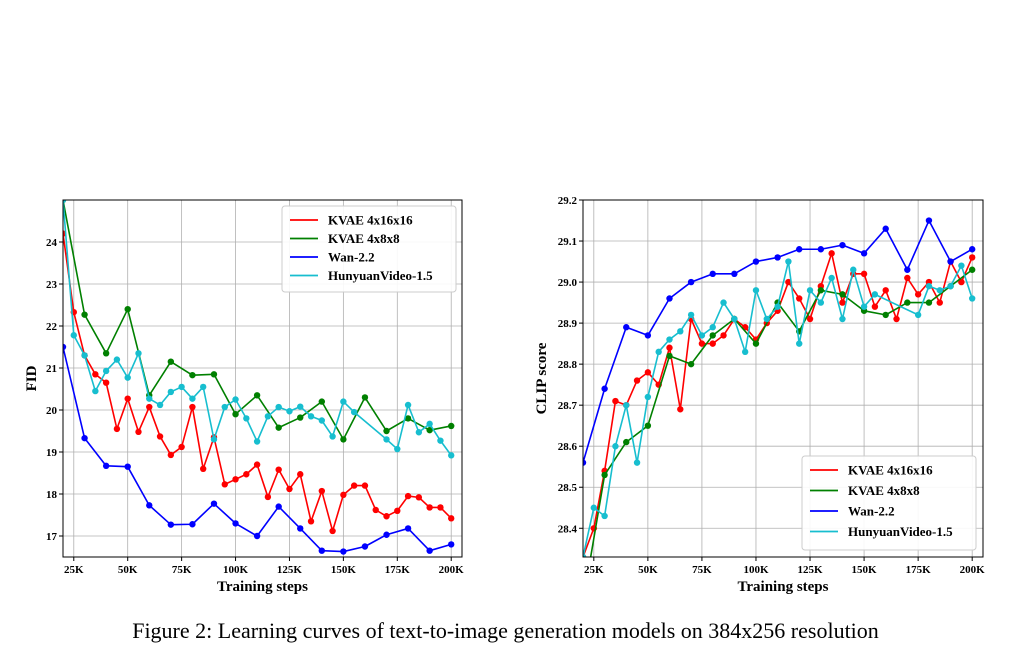 The width and height of the screenshot is (1011, 662). What do you see at coordinates (128, 570) in the screenshot?
I see `x-tick-label: 50K` at bounding box center [128, 570].